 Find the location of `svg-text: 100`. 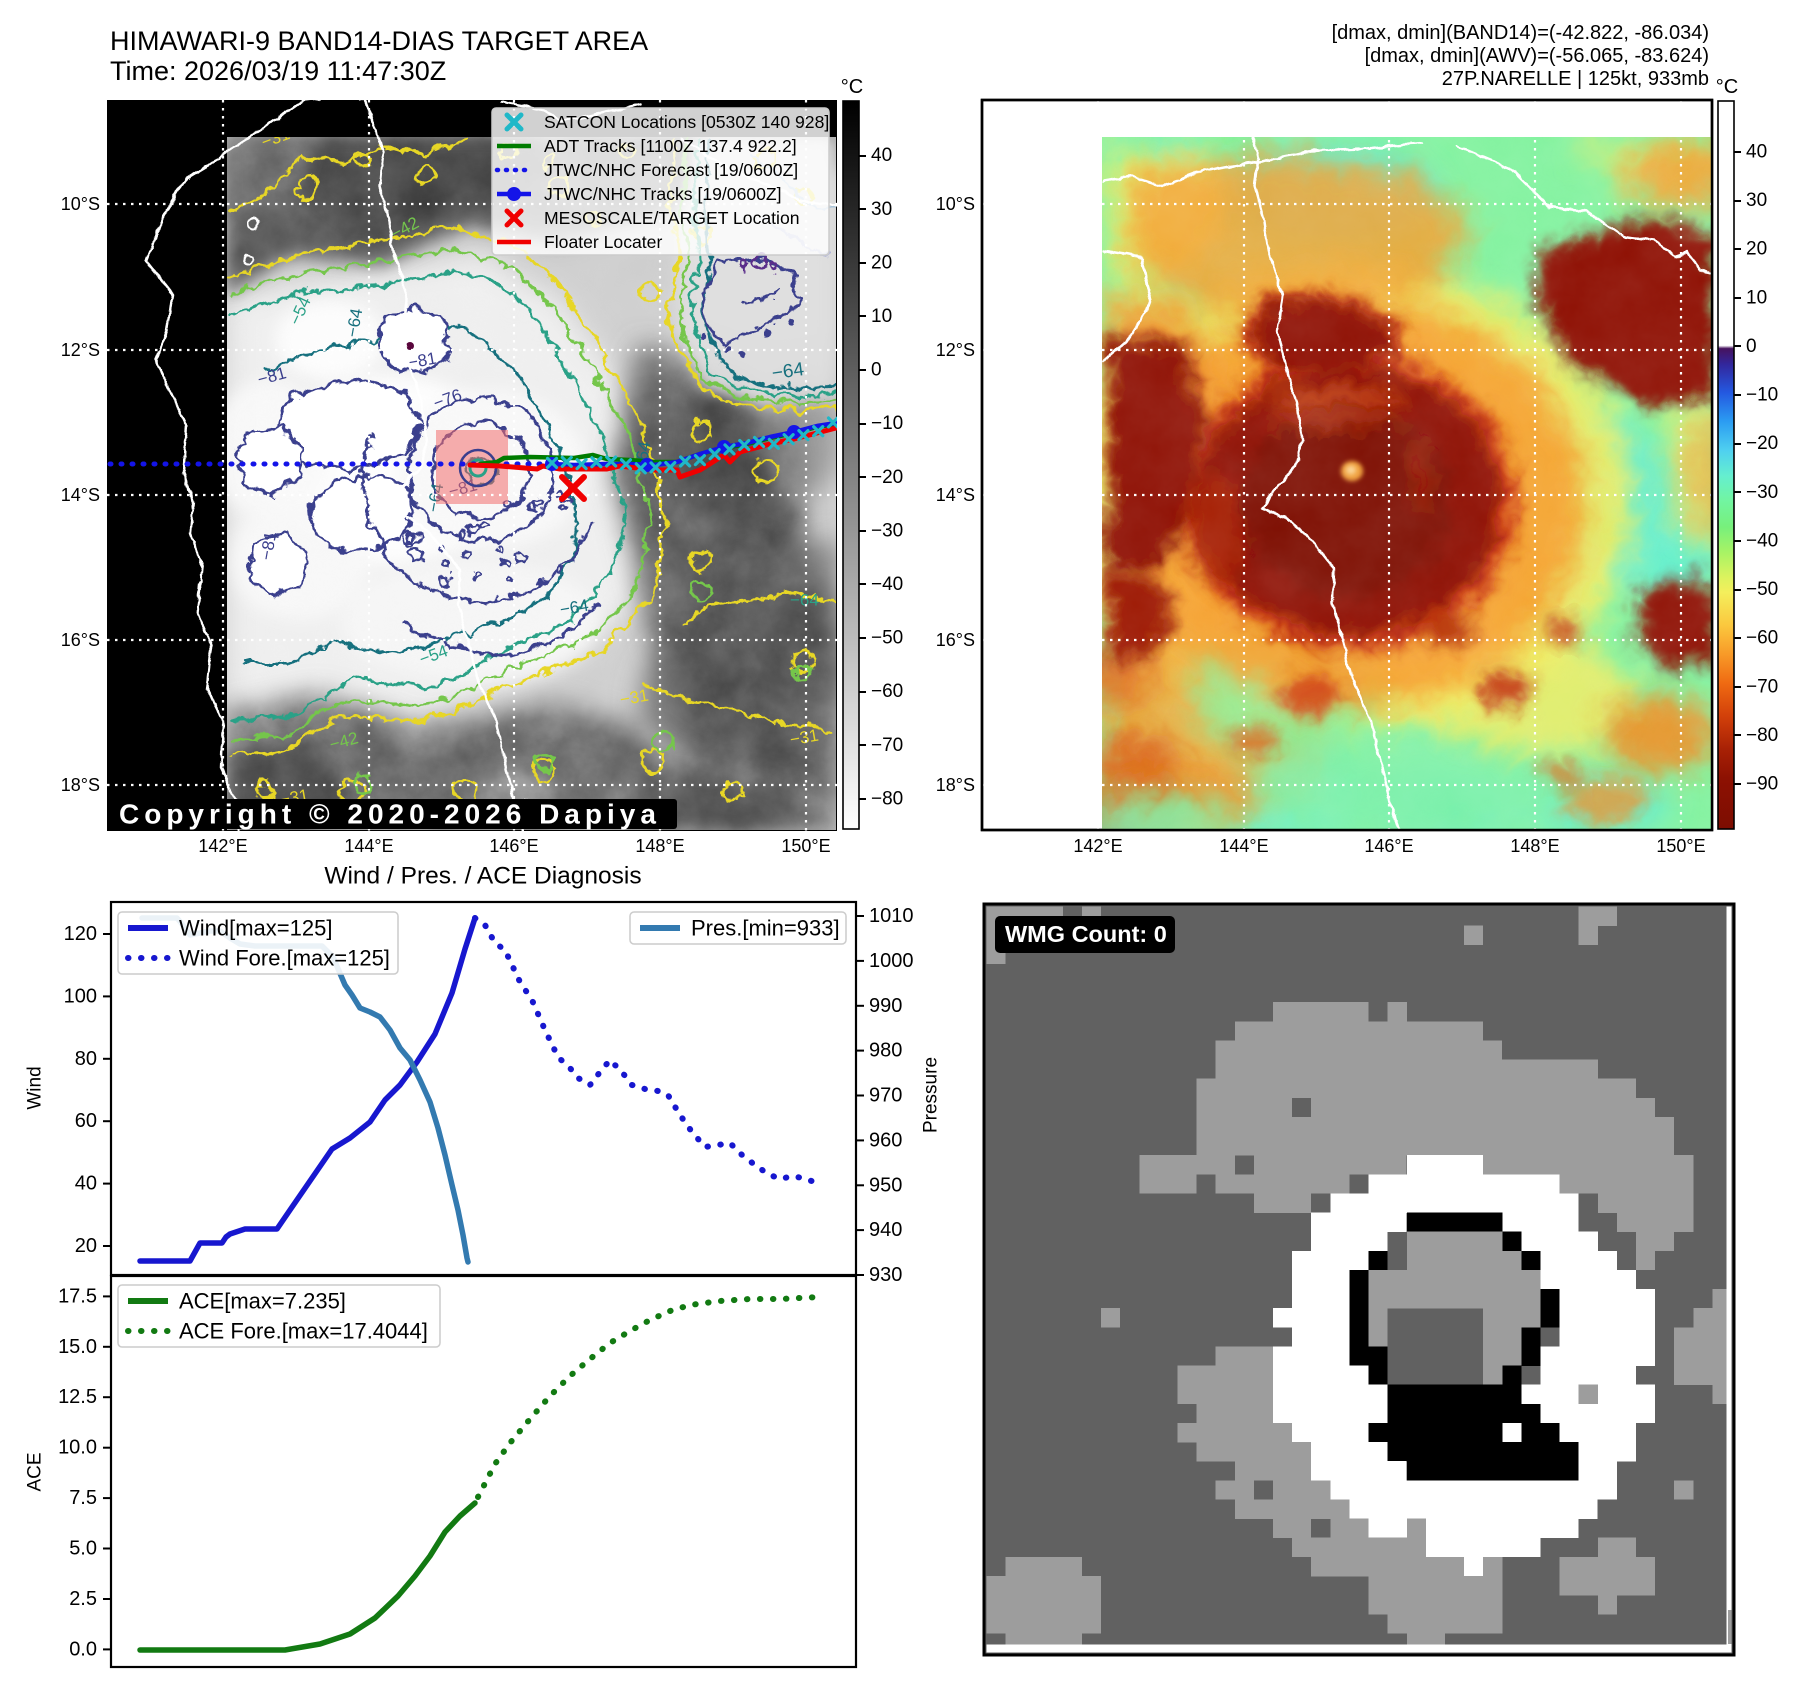

svg-text: 100 is located at coordinates (80, 996).